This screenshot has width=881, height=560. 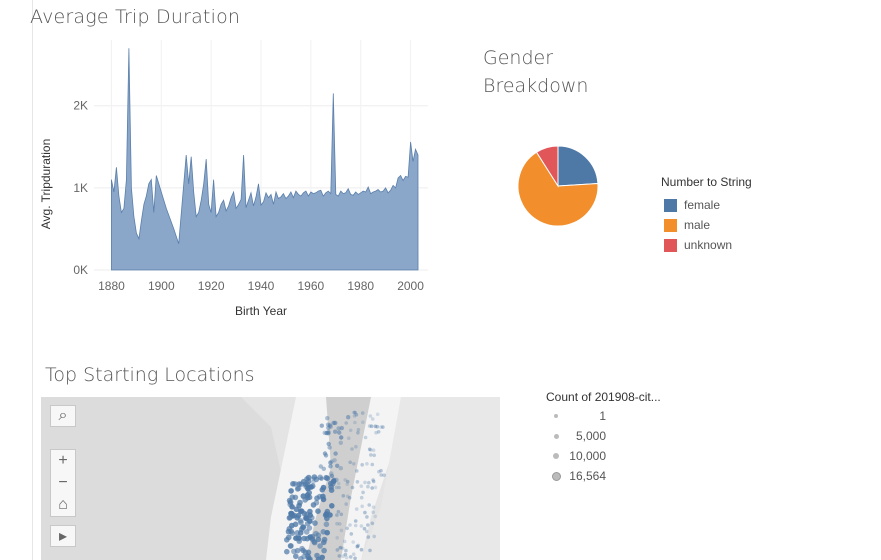 I want to click on gender-pie-chart, so click(x=558, y=186).